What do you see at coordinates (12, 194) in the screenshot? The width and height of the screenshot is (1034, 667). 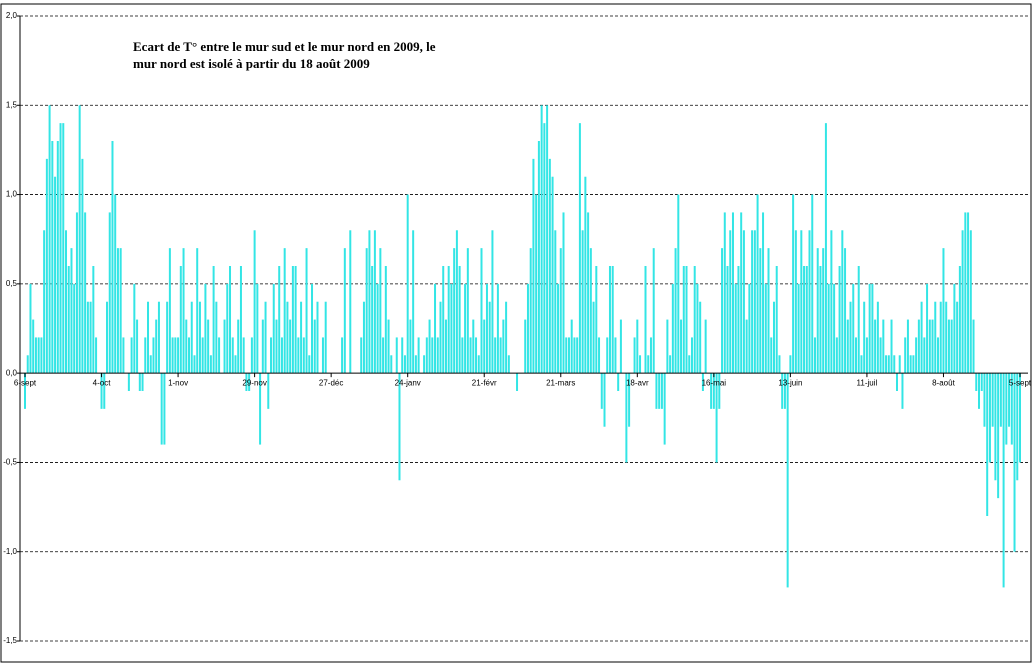 I see `y-tick-label: 1,0` at bounding box center [12, 194].